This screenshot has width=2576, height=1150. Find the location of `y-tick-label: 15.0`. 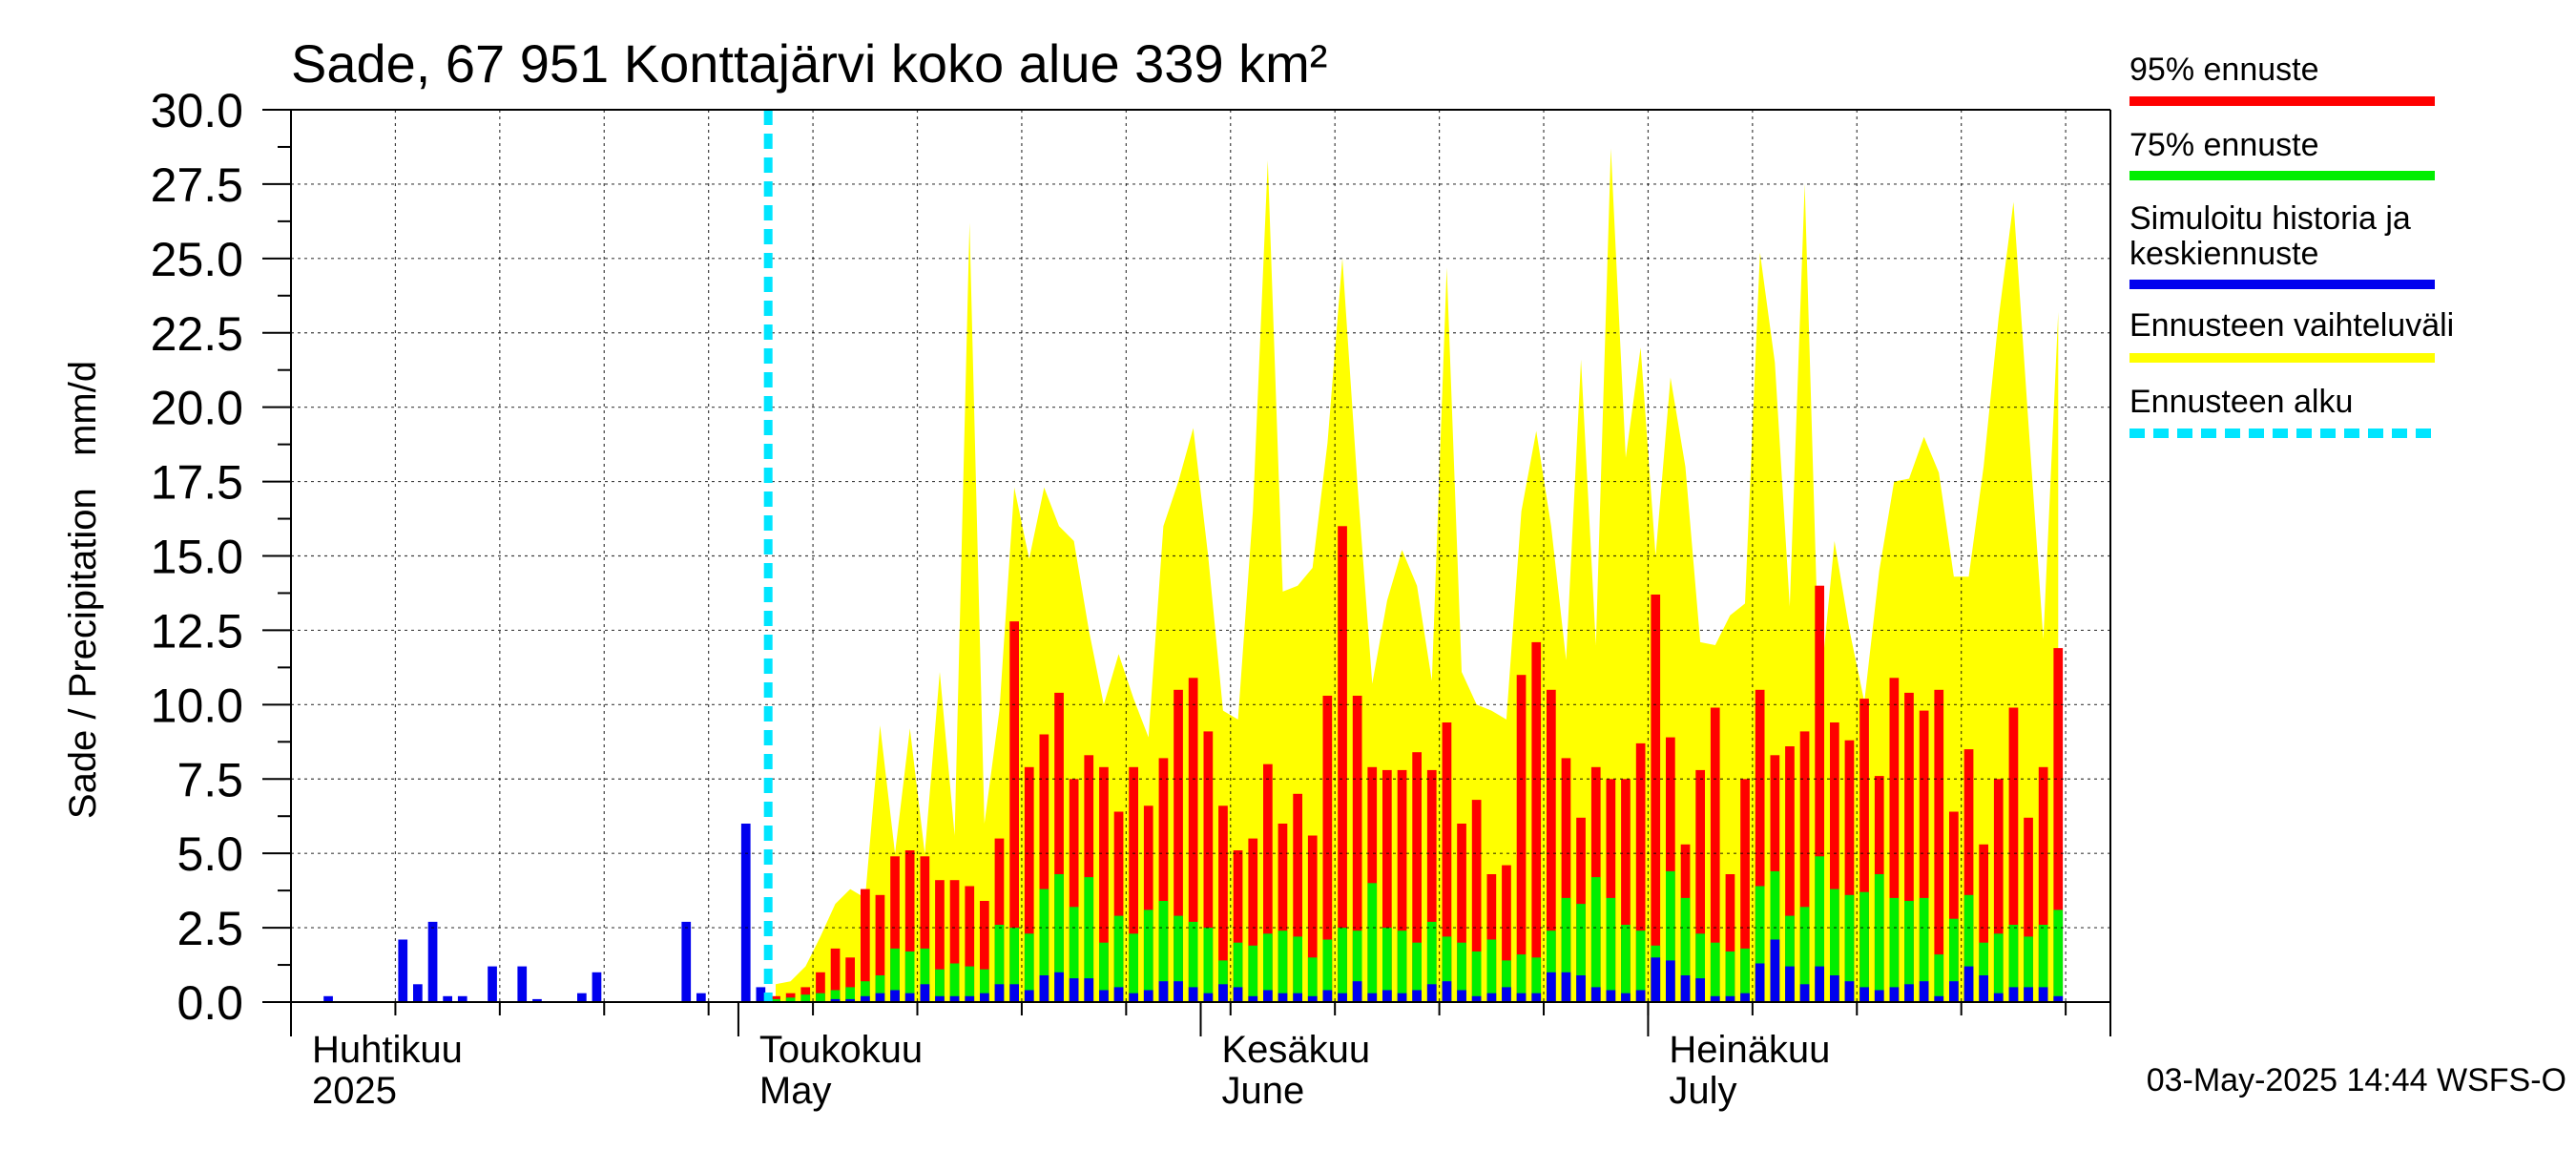

y-tick-label: 15.0 is located at coordinates (197, 557).